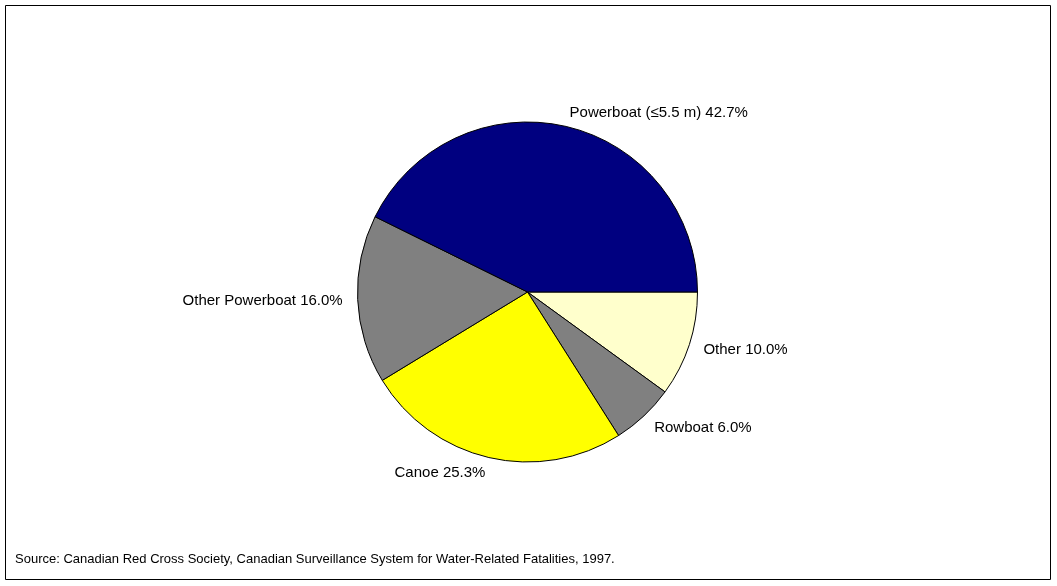  Describe the element at coordinates (658, 111) in the screenshot. I see `slice-label: Powerboat (≤5.5 m) 42.7%` at that location.